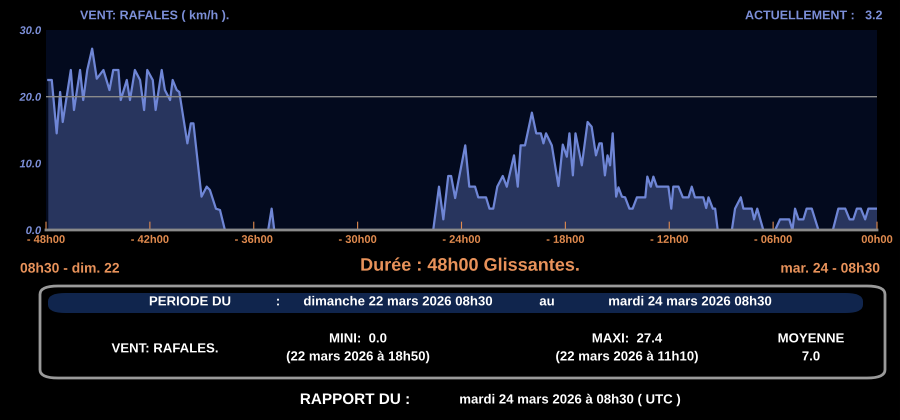  Describe the element at coordinates (570, 400) in the screenshot. I see `text: mardi 24 mars 2026 à 08h30 ( UTC )` at that location.